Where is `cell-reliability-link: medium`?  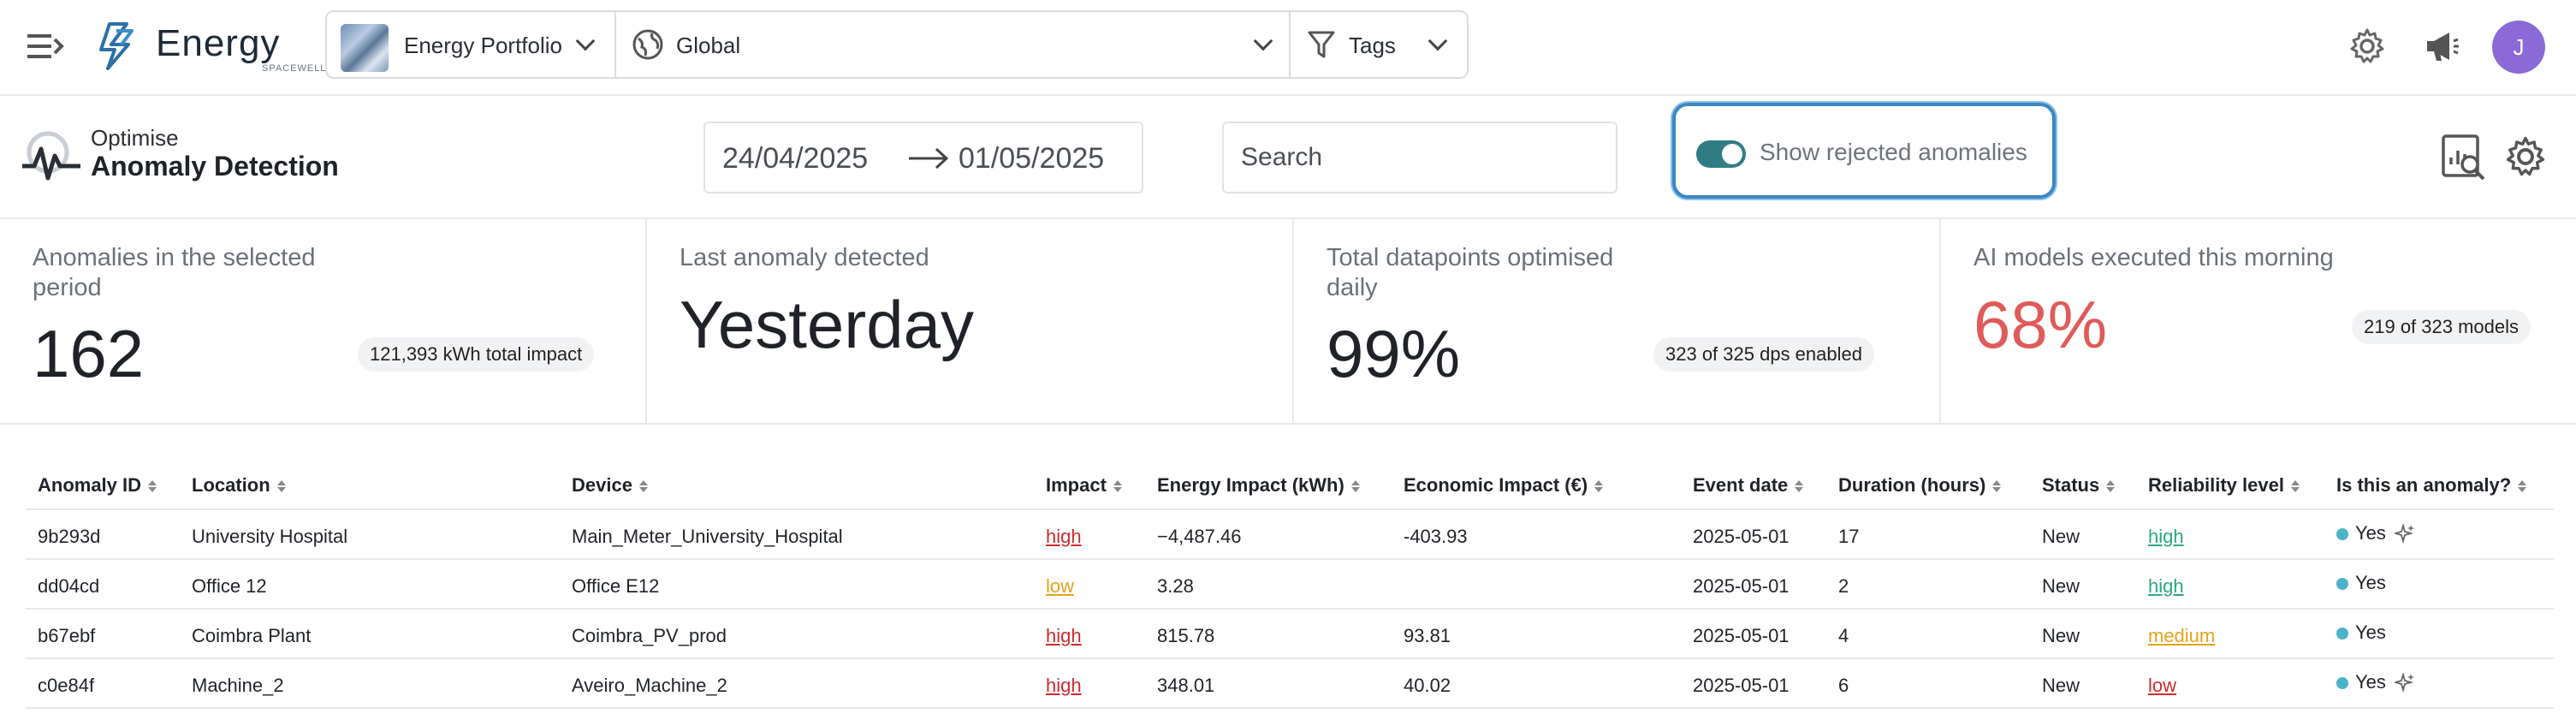
cell-reliability-link: medium is located at coordinates (2182, 635).